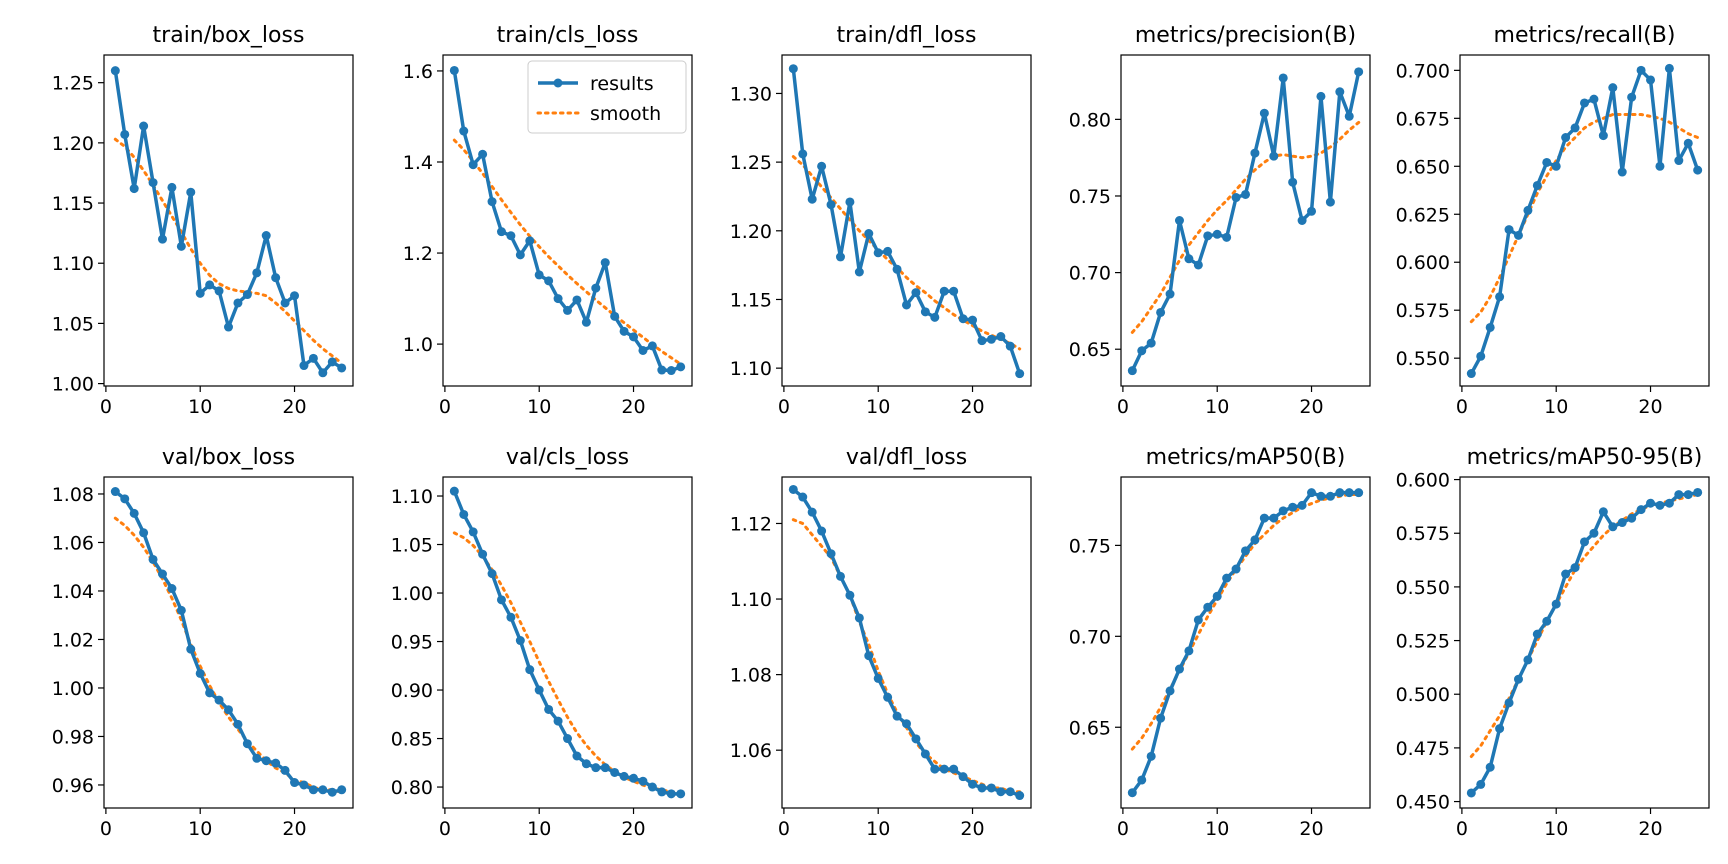  Describe the element at coordinates (1090, 350) in the screenshot. I see `y-tick-label: 0.65` at that location.